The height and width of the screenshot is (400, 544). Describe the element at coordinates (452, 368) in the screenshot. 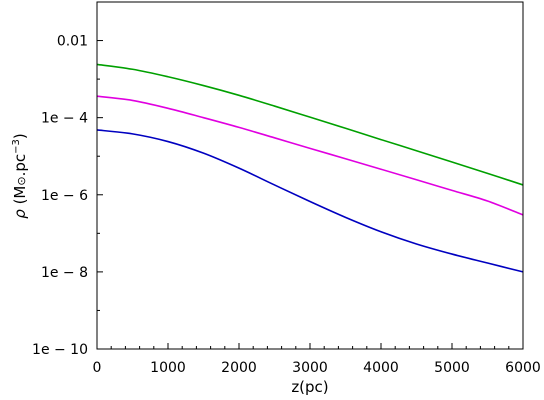

I see `x-tick-label: 5000` at that location.